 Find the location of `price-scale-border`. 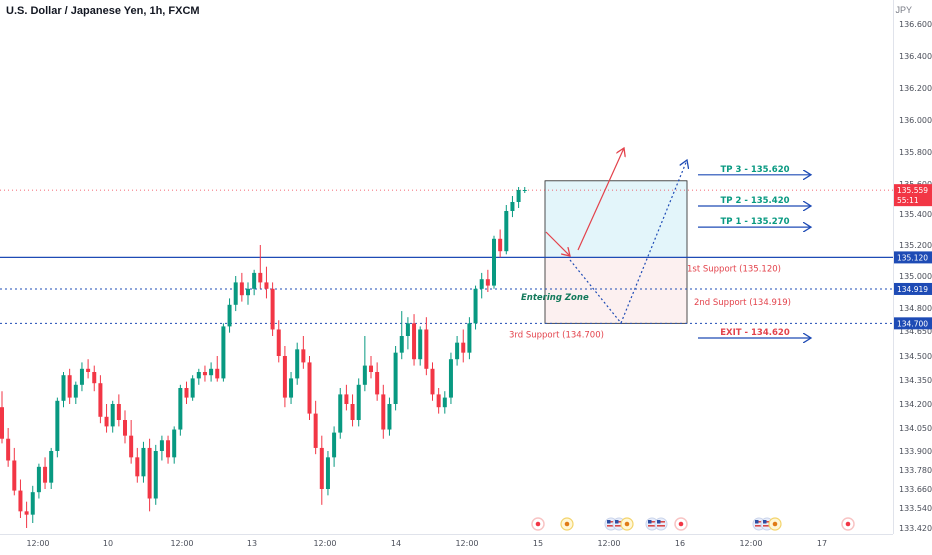

price-scale-border is located at coordinates (893, 267).